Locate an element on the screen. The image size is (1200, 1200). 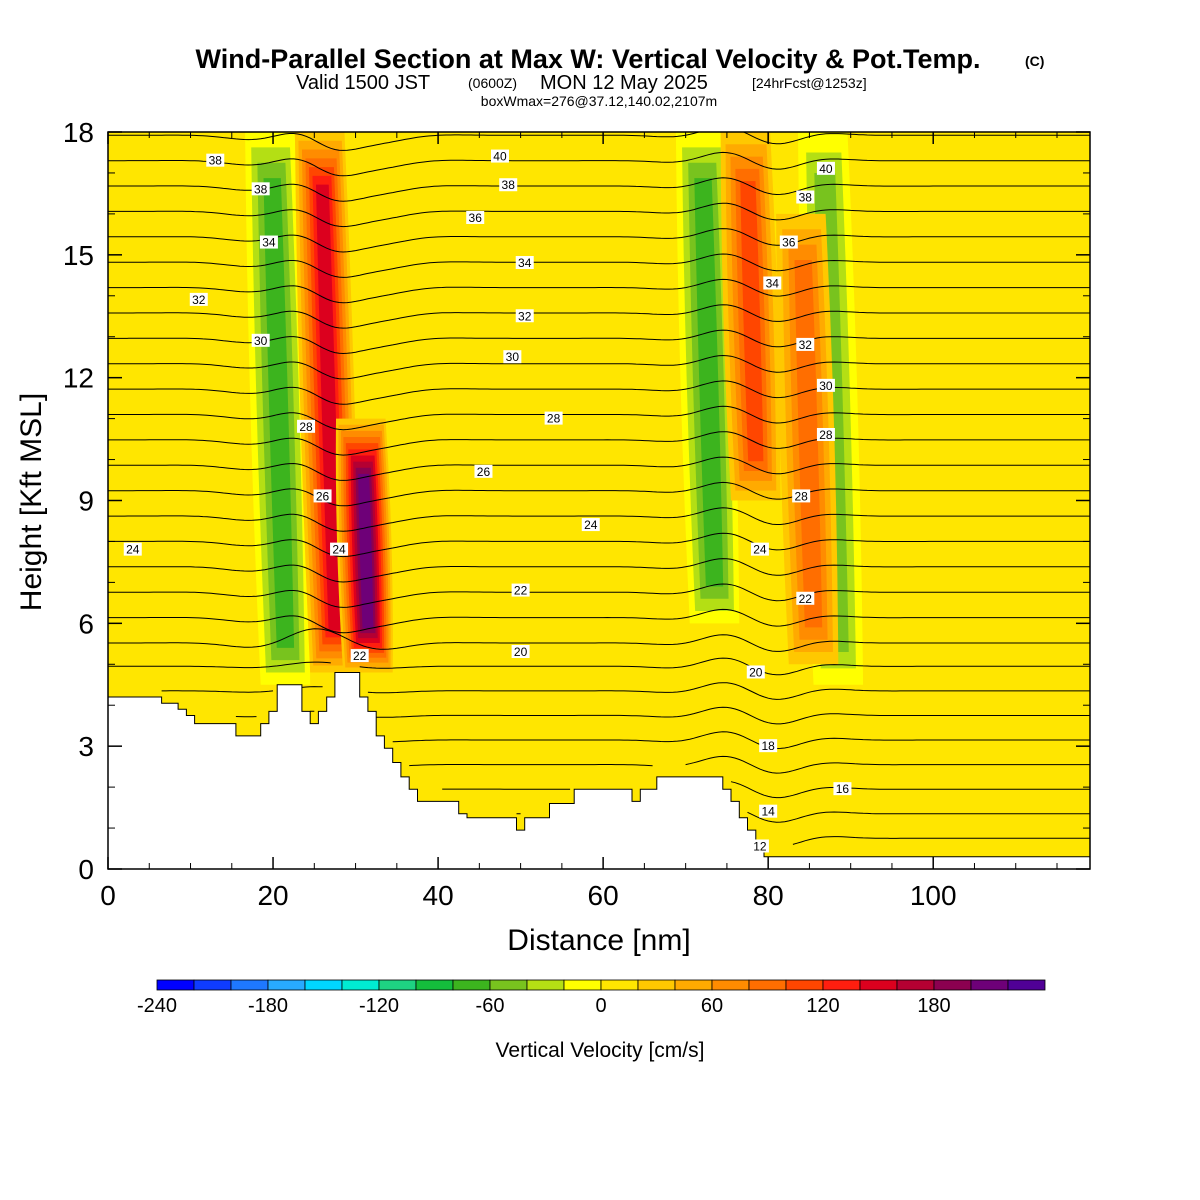
y-tick-label: 3 is located at coordinates (86, 746).